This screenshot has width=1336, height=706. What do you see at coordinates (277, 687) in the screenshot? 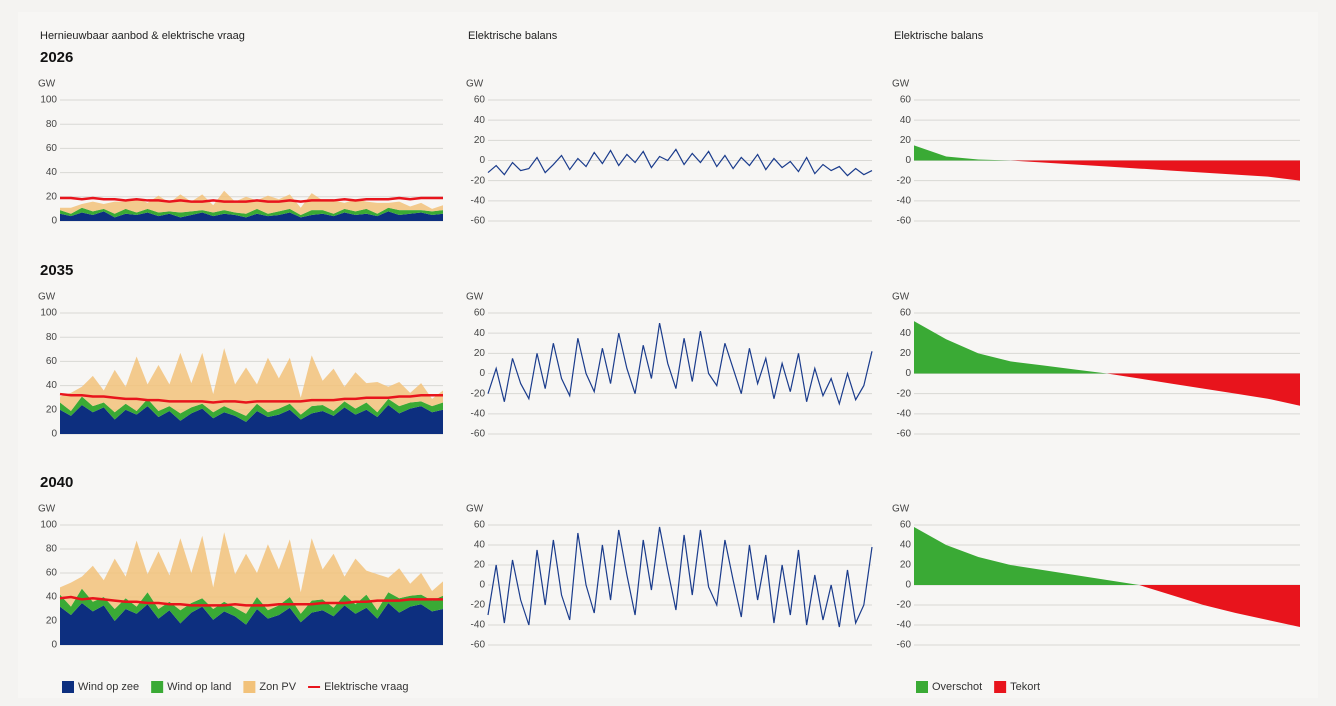
I see `legend-label: Zon PV` at bounding box center [277, 687].